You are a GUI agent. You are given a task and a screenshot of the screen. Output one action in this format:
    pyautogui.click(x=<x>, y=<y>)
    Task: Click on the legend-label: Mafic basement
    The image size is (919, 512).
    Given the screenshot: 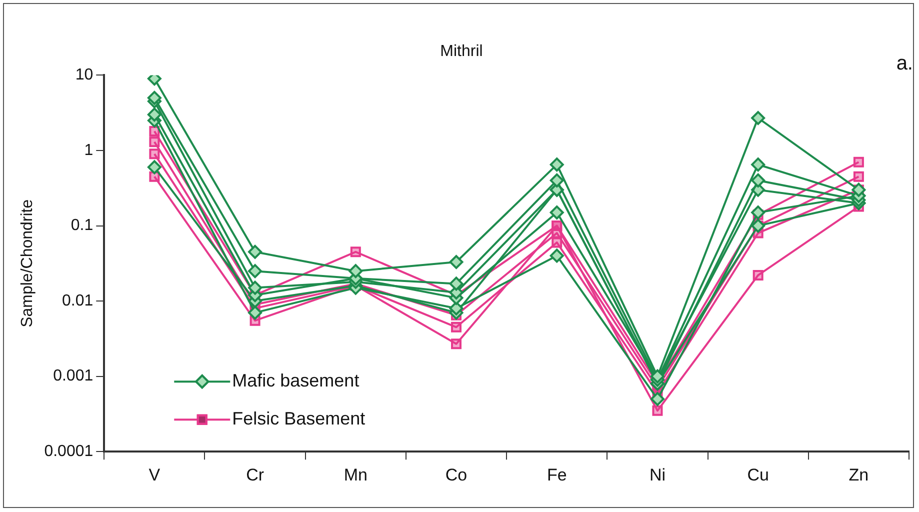 What is the action you would take?
    pyautogui.click(x=296, y=380)
    